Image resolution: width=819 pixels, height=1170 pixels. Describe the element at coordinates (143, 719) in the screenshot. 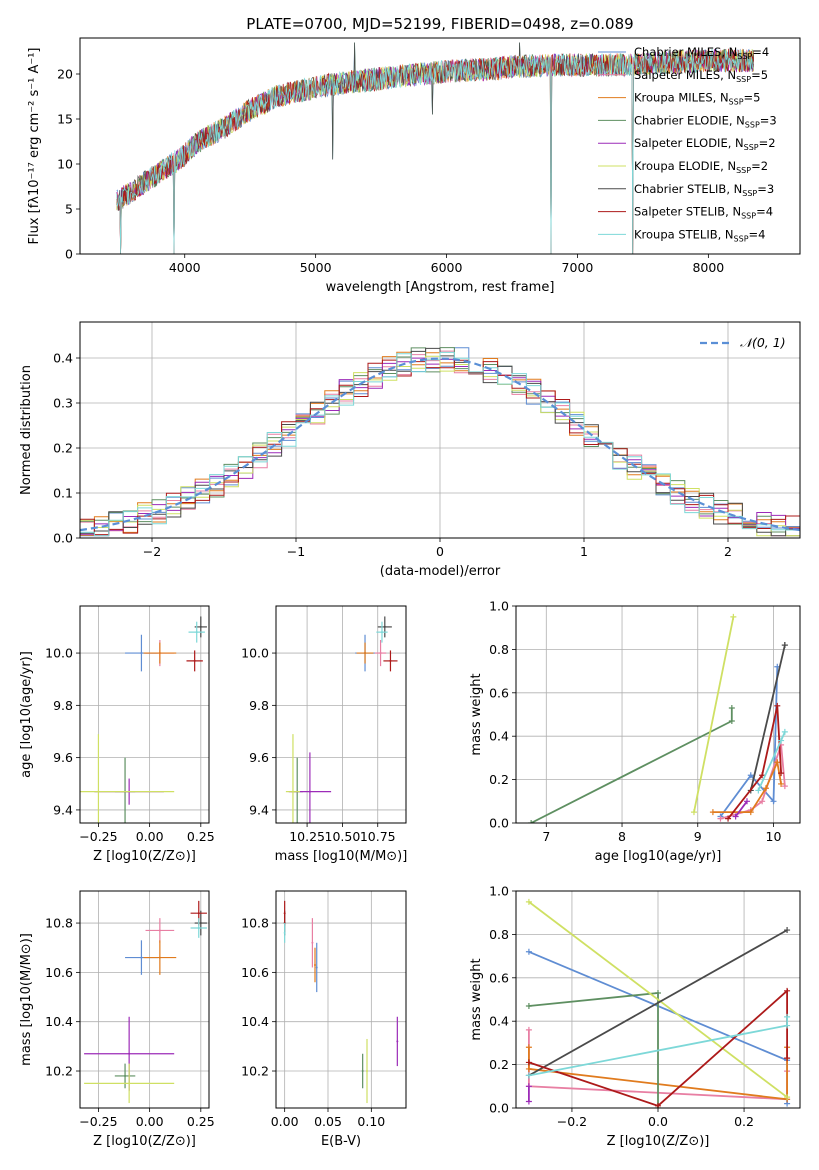

I see `age_vs_Z-plot` at that location.